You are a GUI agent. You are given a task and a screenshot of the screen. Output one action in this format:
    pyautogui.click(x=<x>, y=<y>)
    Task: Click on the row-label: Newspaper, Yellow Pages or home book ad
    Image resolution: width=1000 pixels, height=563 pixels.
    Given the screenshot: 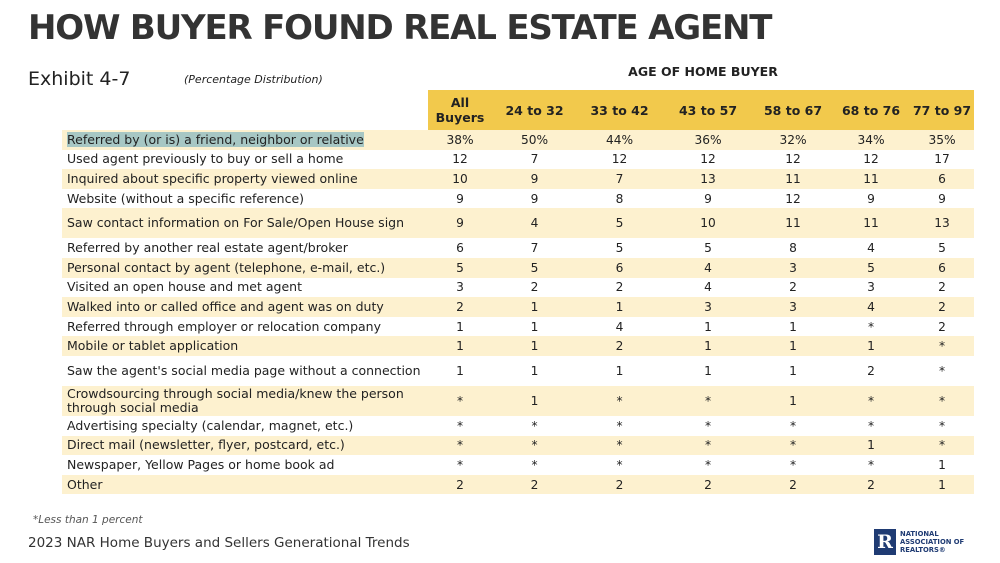 What is the action you would take?
    pyautogui.click(x=245, y=465)
    